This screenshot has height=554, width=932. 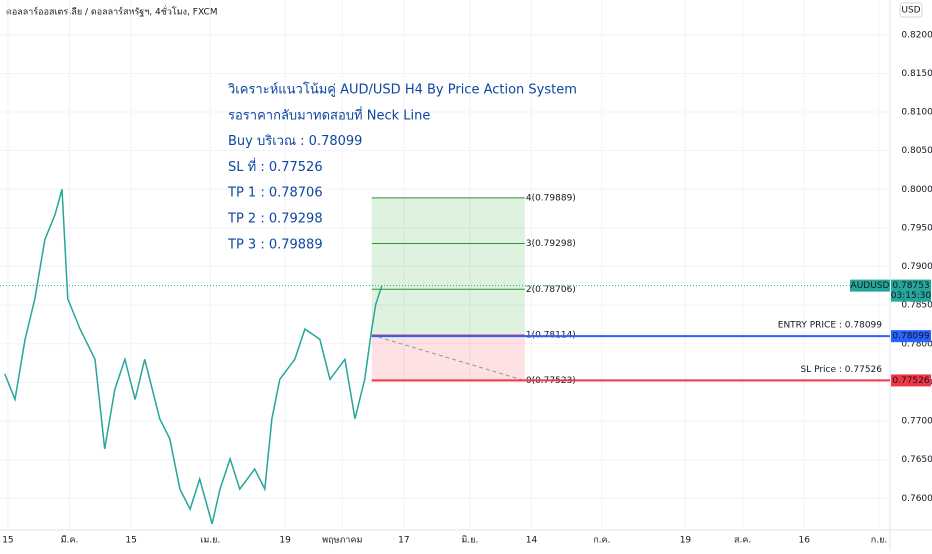 What do you see at coordinates (275, 219) in the screenshot?
I see `note: TP 2 : 0.79298` at bounding box center [275, 219].